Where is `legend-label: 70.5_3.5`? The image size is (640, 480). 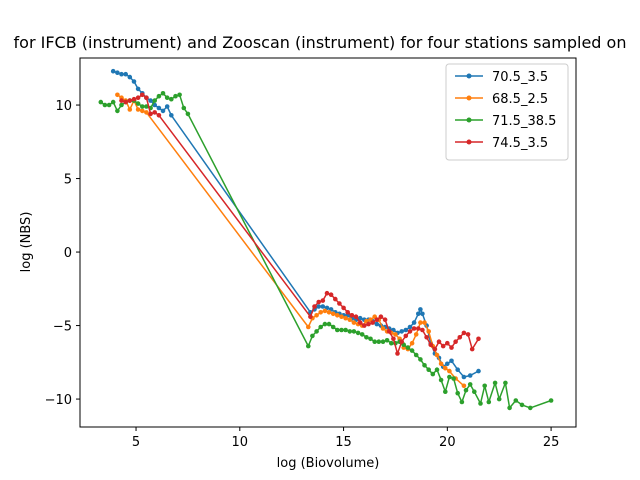 legend-label: 70.5_3.5 is located at coordinates (520, 77).